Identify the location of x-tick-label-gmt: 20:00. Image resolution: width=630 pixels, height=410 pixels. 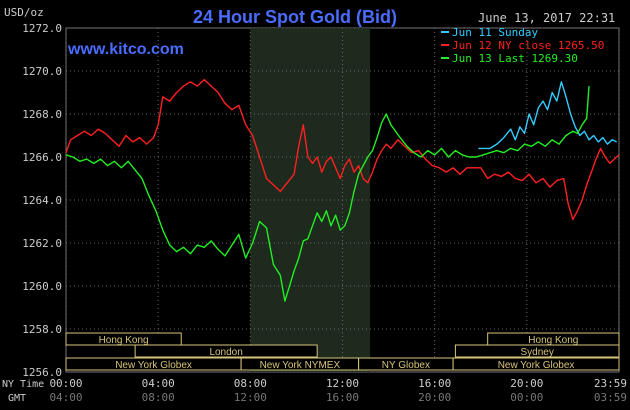
(434, 397).